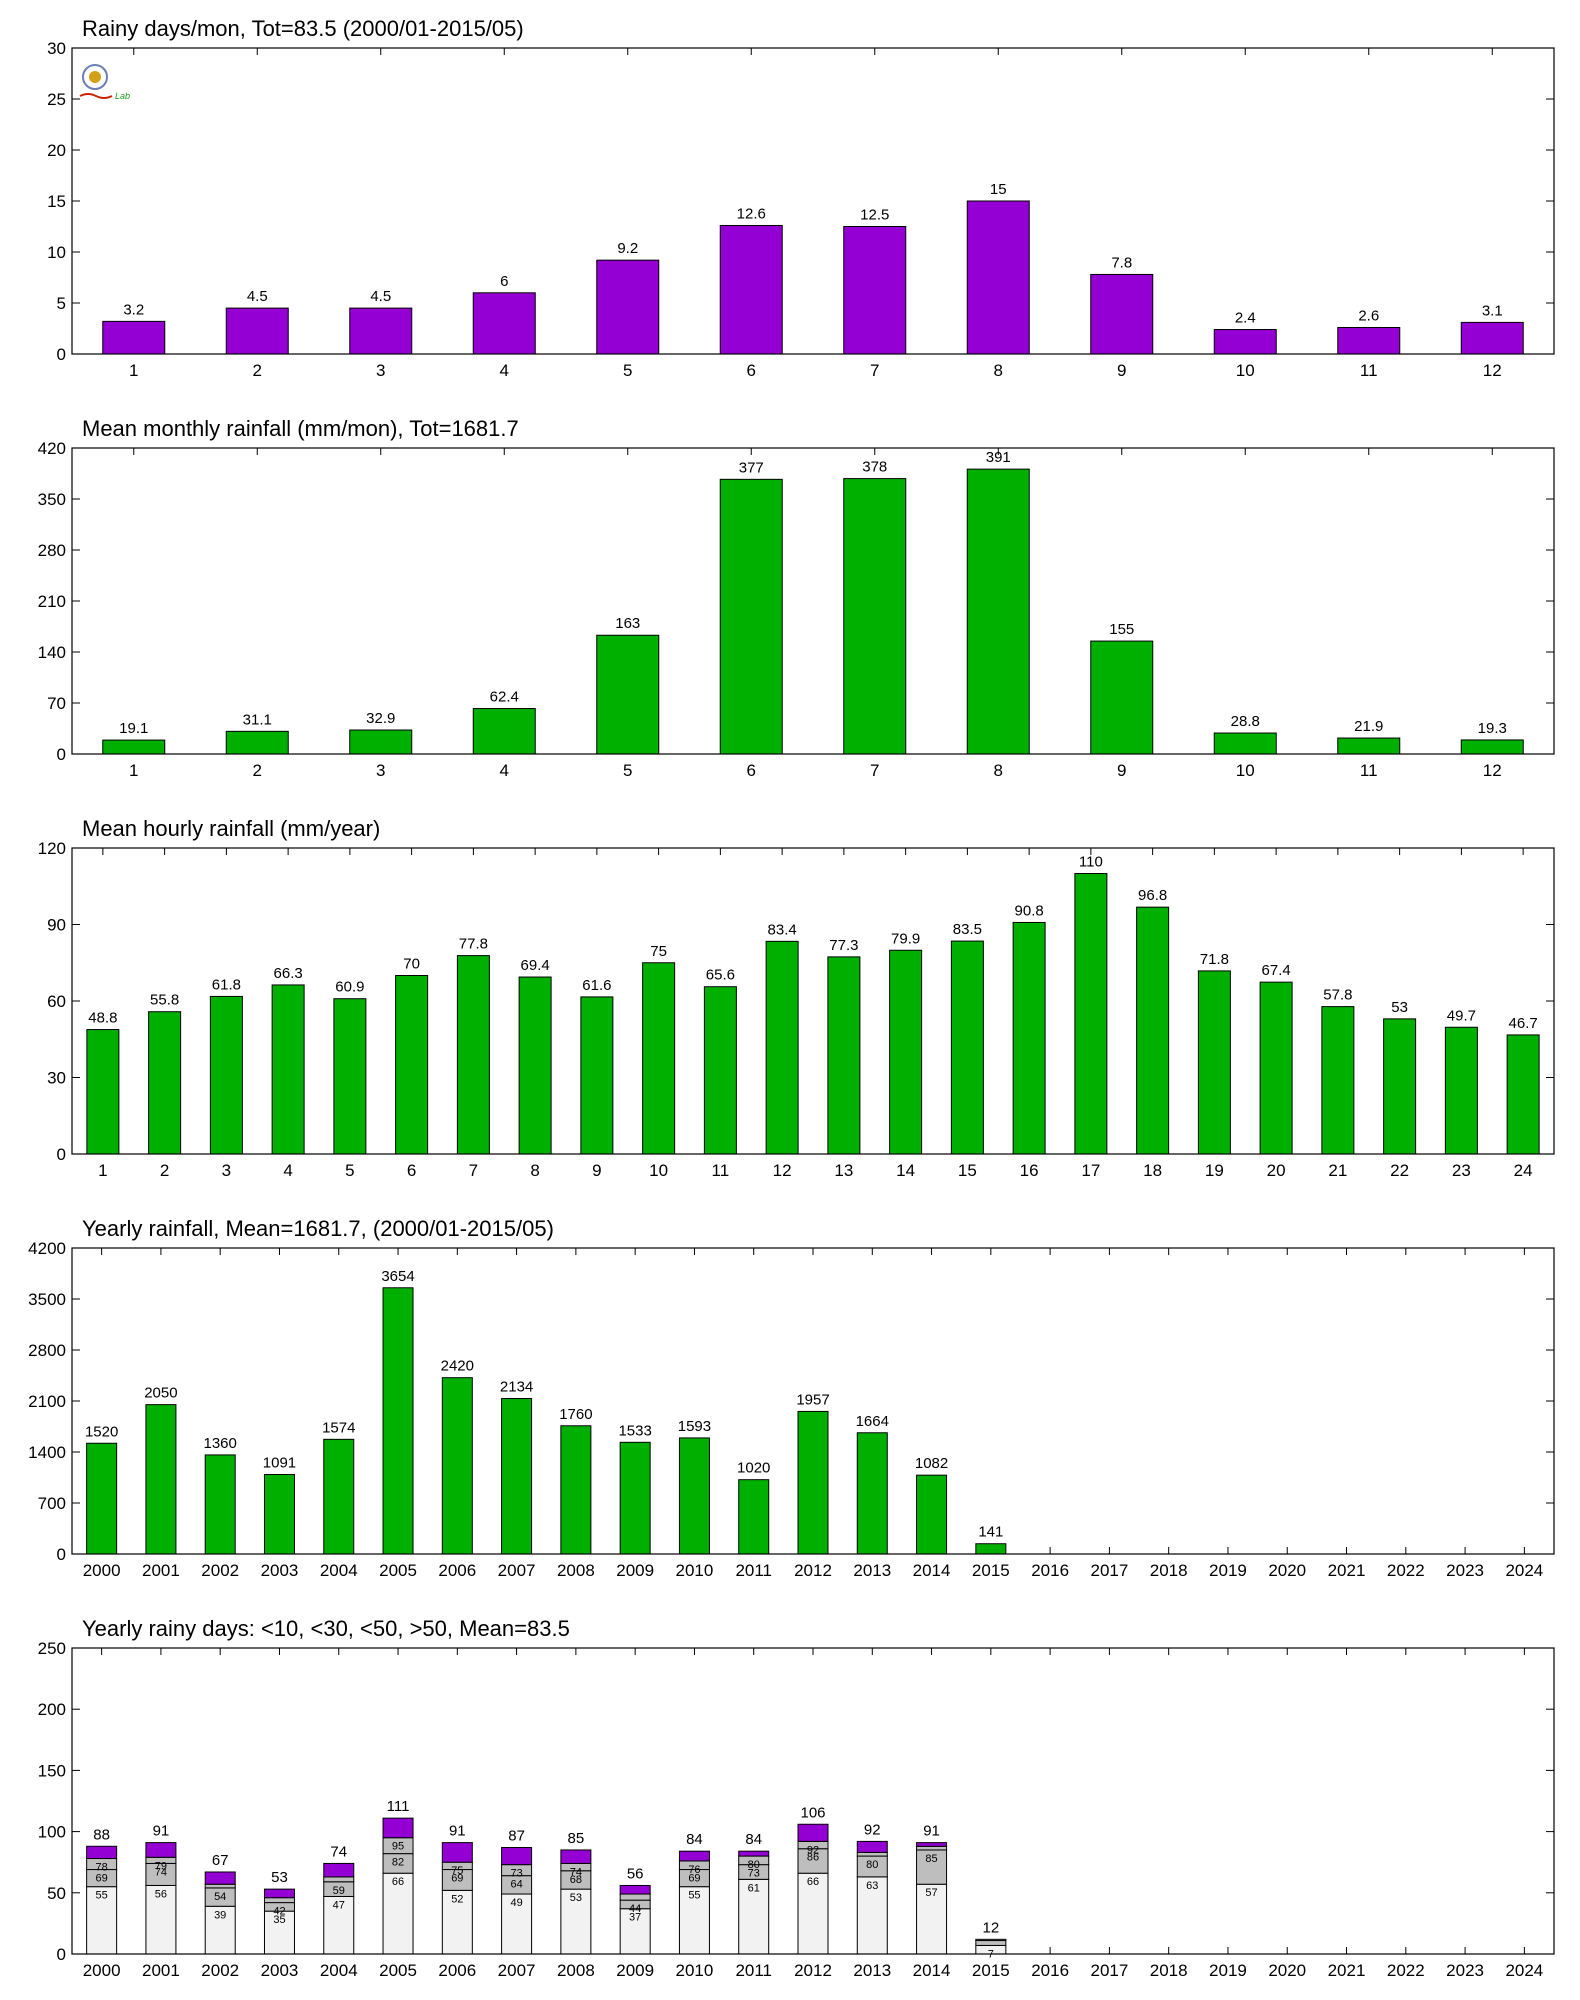  What do you see at coordinates (576, 1872) in the screenshot?
I see `segment-value-label: 74` at bounding box center [576, 1872].